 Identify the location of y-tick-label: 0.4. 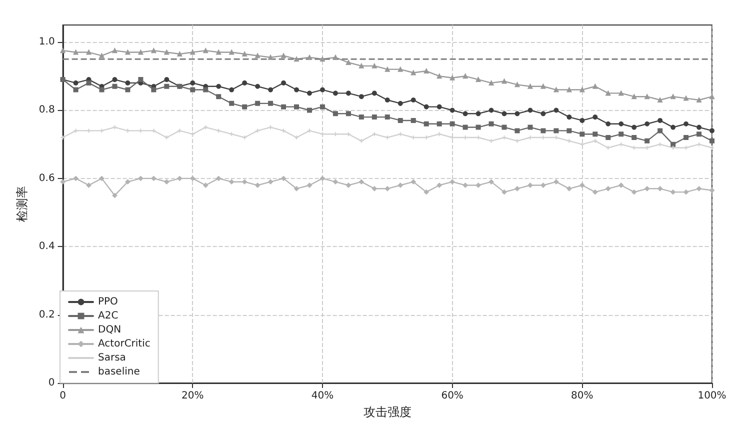
(46, 246).